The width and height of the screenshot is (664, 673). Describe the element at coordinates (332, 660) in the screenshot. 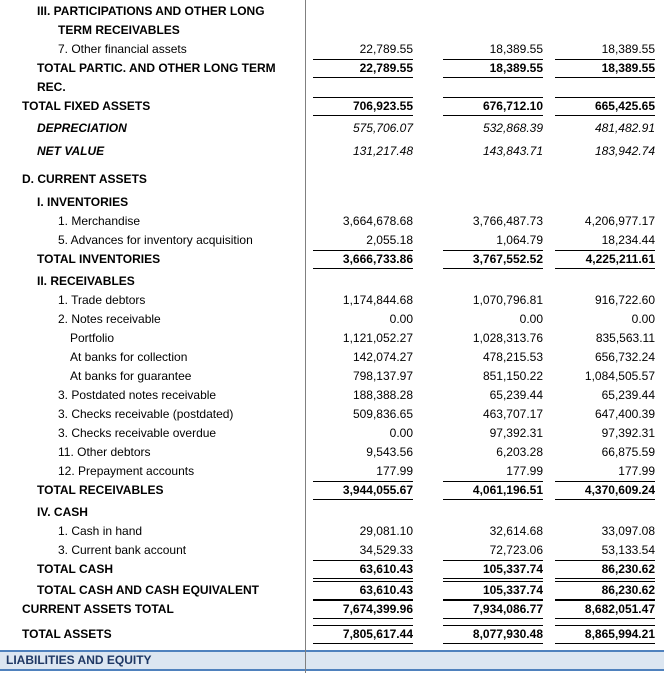

I see `liabilities-and-equity-section-band: LIABILITIES AND EQUITY` at that location.